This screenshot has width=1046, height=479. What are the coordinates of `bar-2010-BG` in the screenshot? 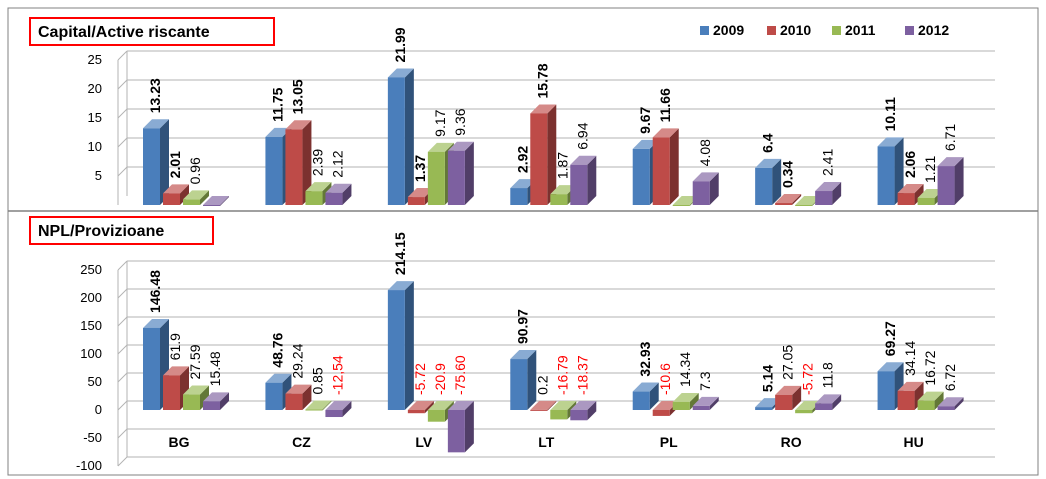 It's located at (176, 194).